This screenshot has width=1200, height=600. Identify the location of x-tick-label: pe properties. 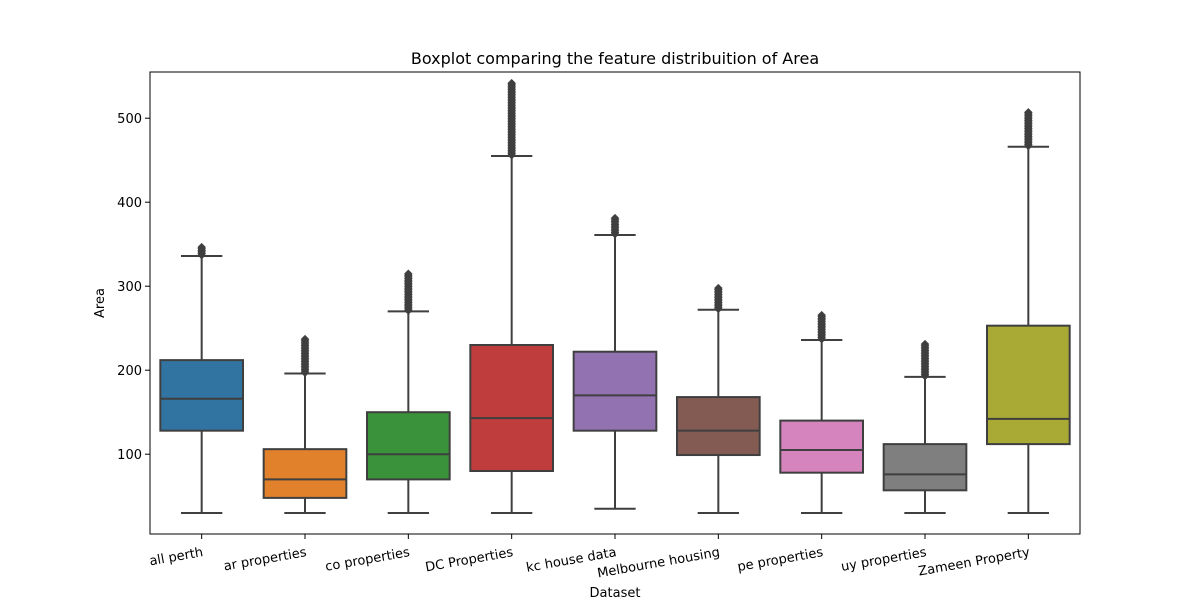
(780, 560).